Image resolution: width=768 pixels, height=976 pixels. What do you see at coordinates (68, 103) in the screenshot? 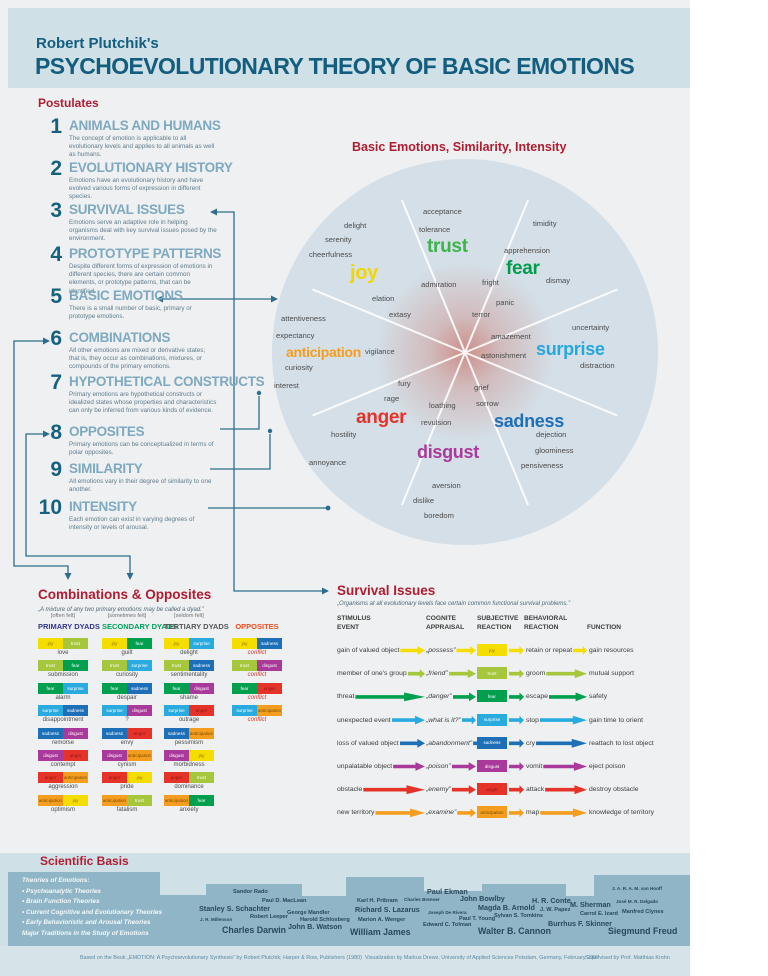
I see `postulates-heading: Postulates` at bounding box center [68, 103].